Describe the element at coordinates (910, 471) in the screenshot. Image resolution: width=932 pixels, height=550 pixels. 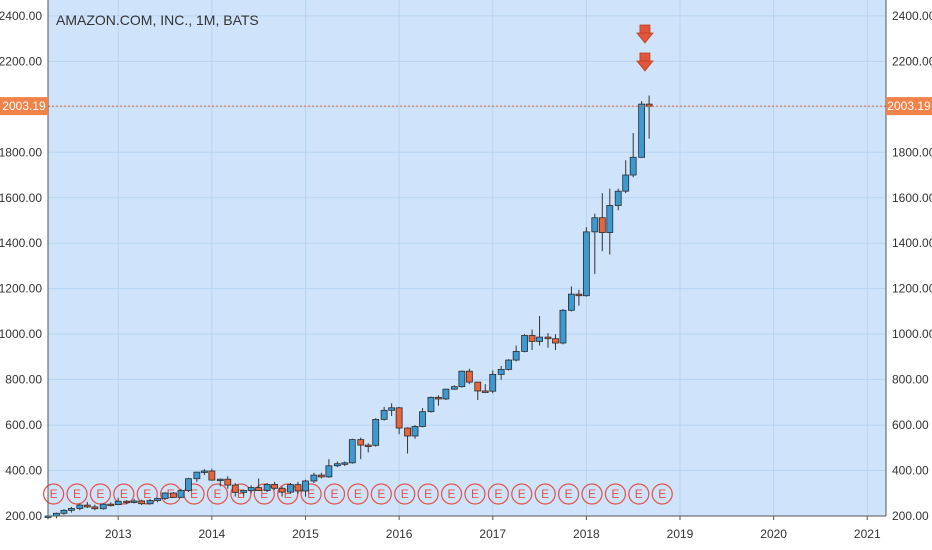
I see `y-tick-label-right: 400.00` at that location.